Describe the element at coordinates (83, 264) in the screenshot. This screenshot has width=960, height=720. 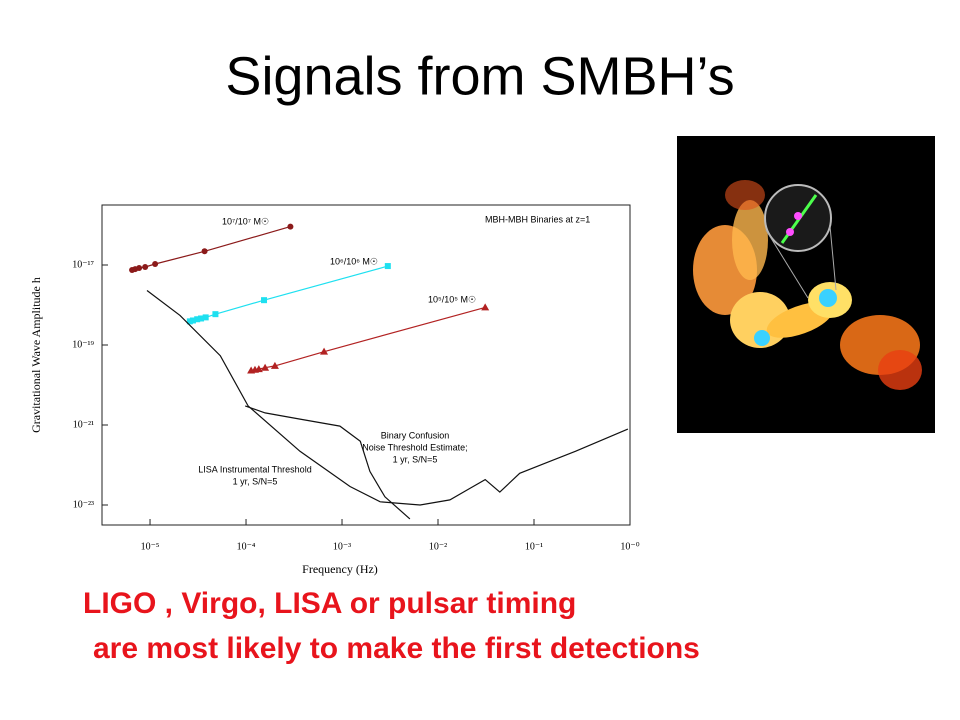
I see `y-tick-label: 10⁻¹⁷` at that location.